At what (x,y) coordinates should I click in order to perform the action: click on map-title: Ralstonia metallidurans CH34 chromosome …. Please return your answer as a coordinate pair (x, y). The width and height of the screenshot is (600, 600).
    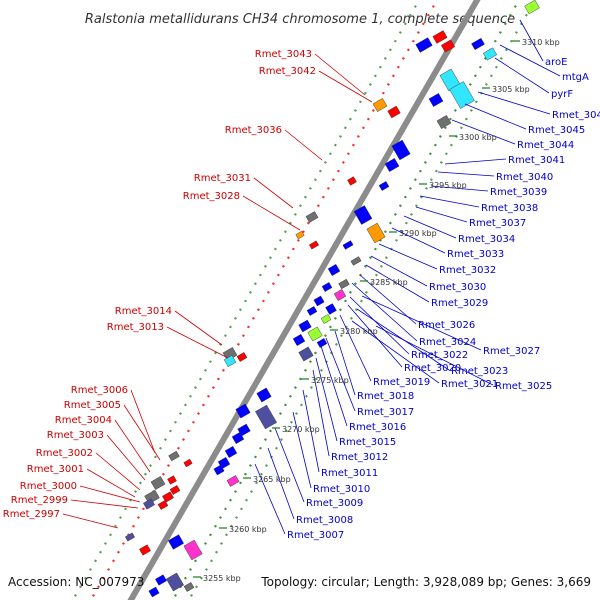
    Looking at the image, I should click on (300, 19).